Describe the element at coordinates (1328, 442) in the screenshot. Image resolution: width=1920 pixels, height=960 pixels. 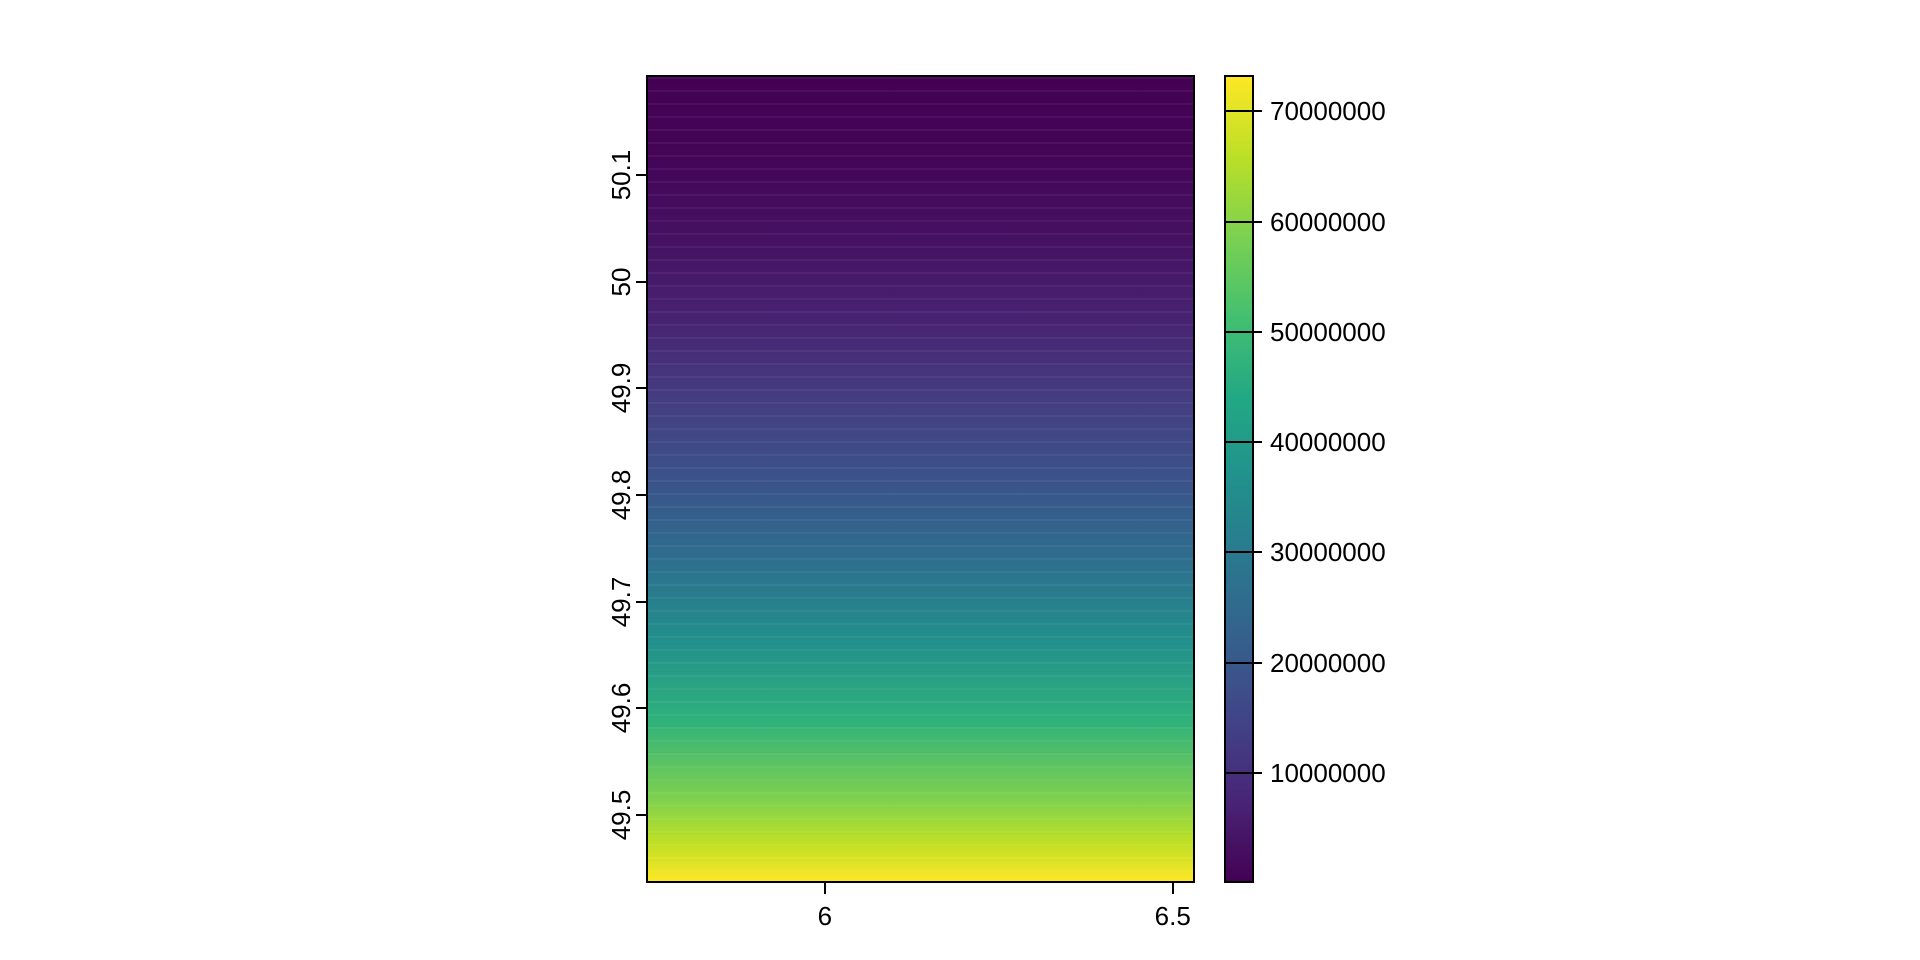
I see `colorbar-tick-label: 40000000` at that location.